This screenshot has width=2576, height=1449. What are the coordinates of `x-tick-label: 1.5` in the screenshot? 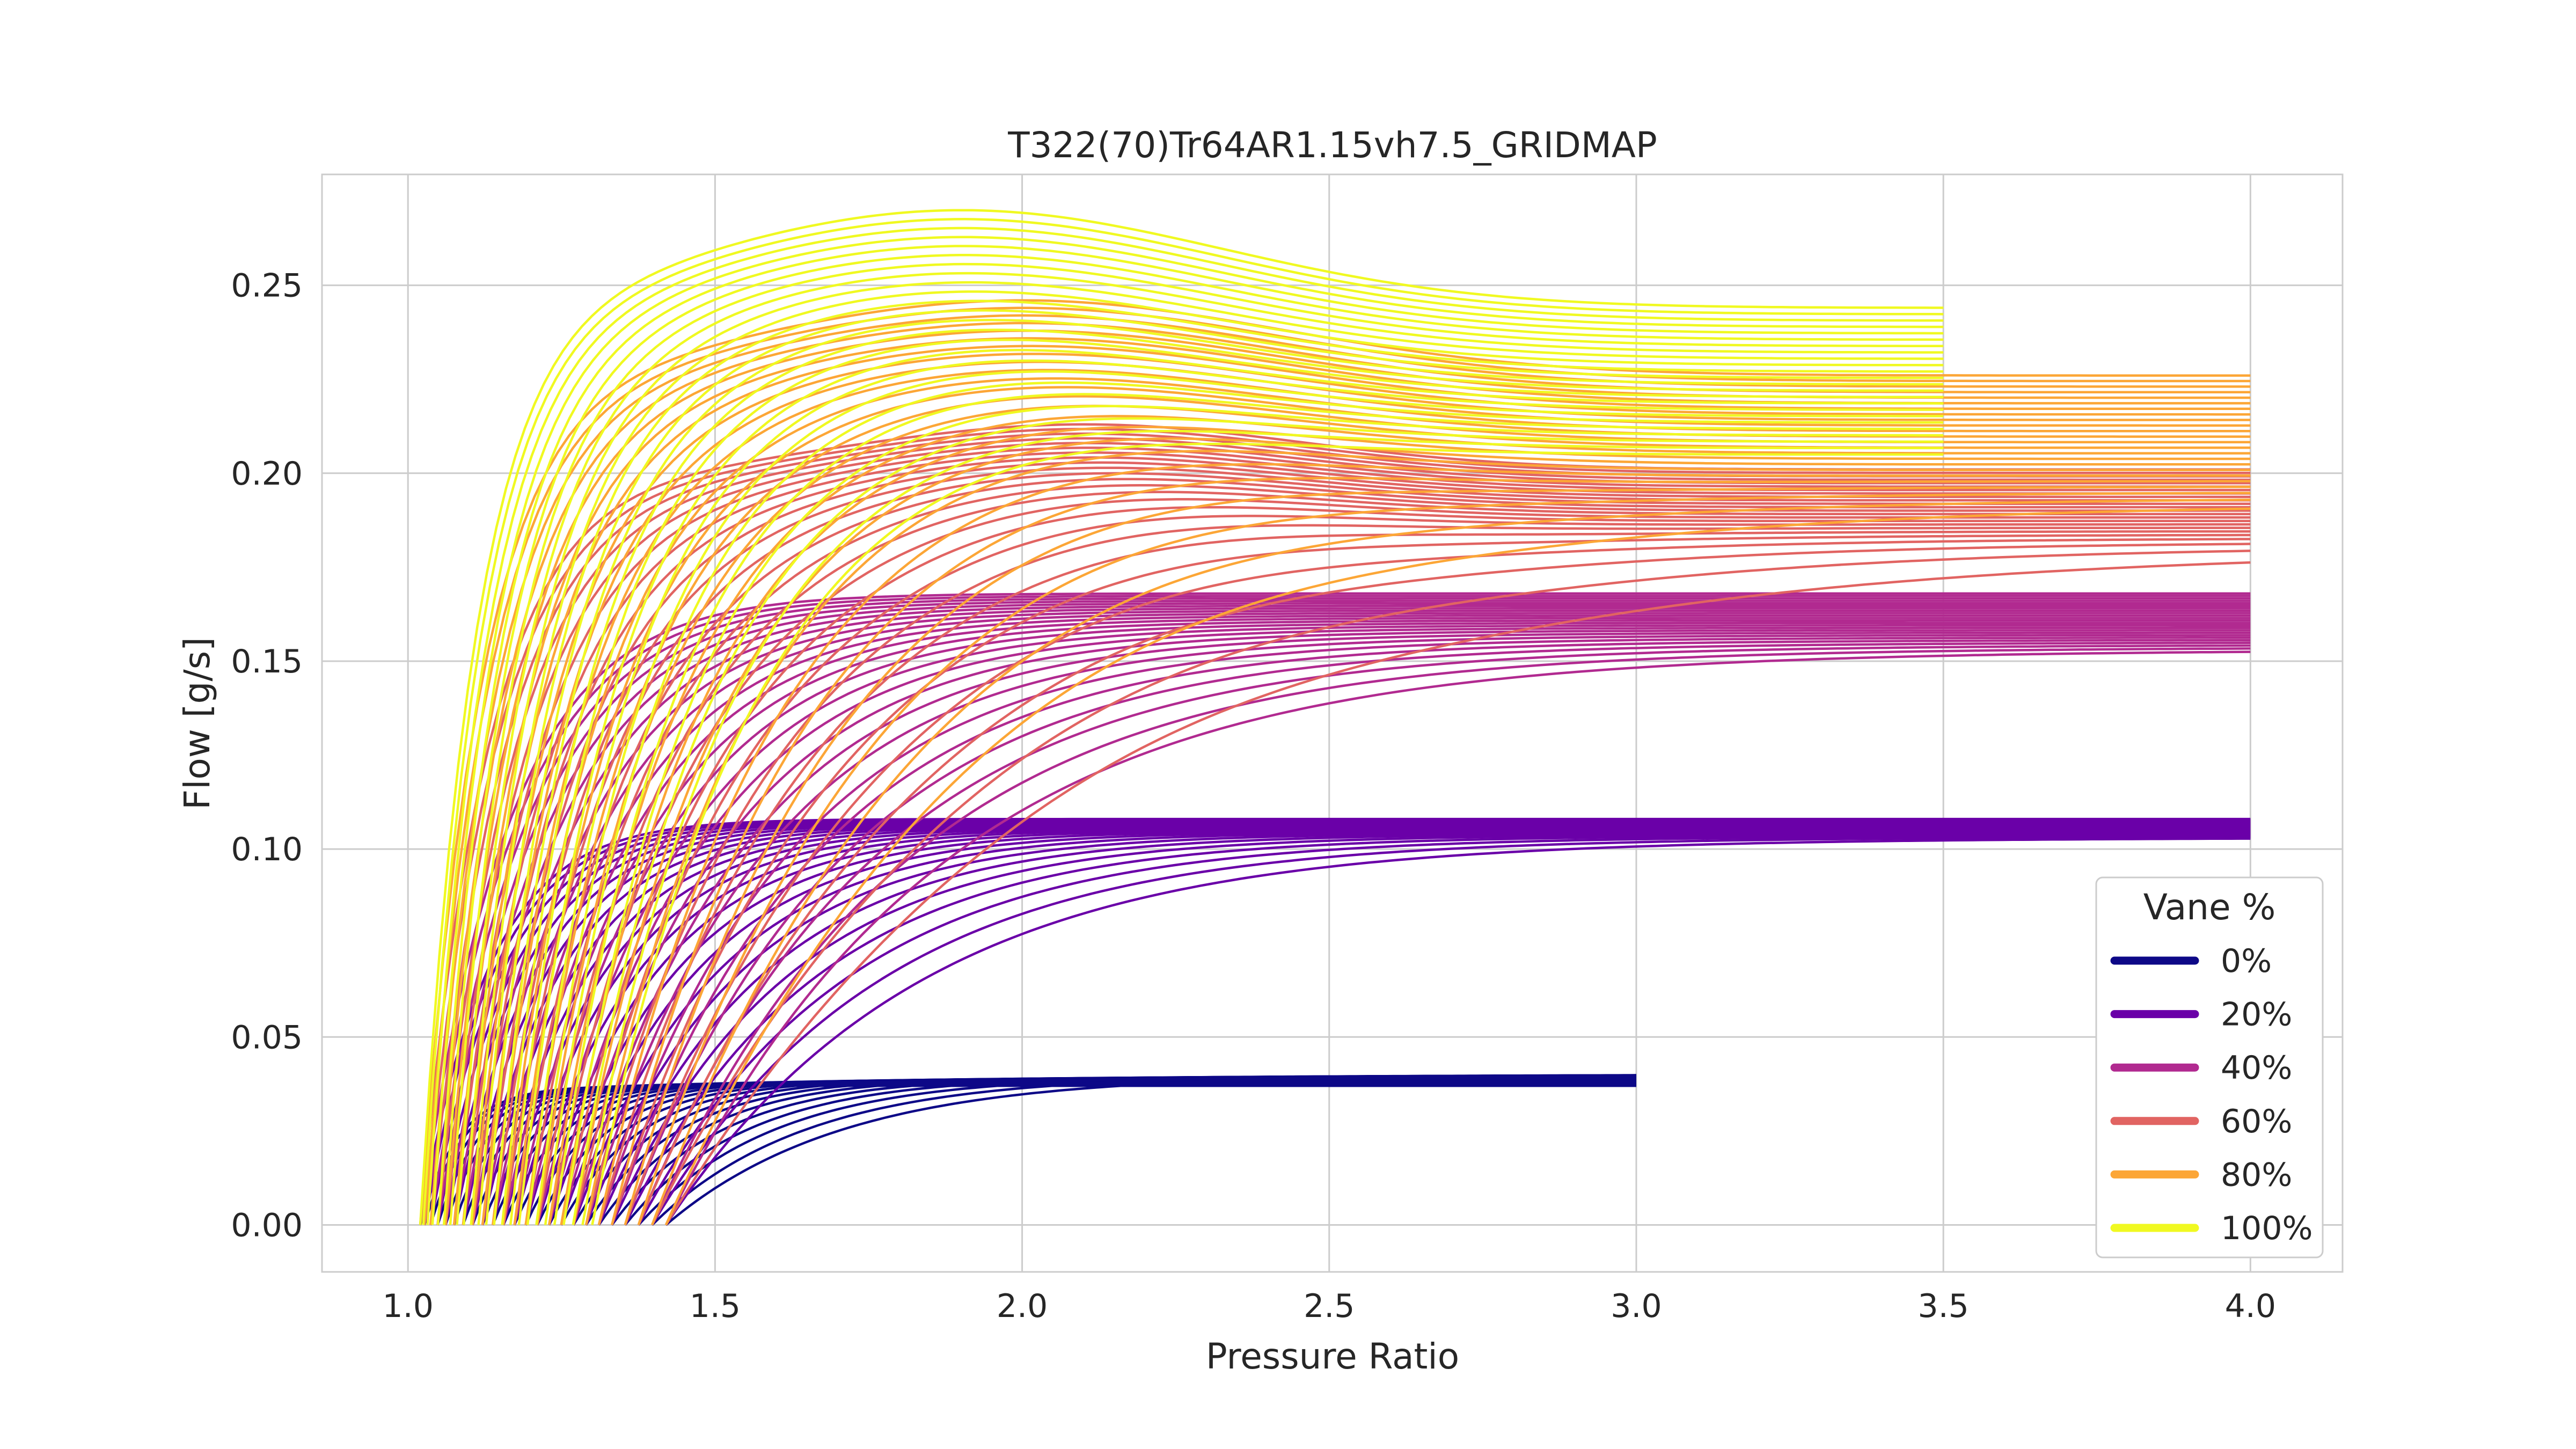 It's located at (715, 1306).